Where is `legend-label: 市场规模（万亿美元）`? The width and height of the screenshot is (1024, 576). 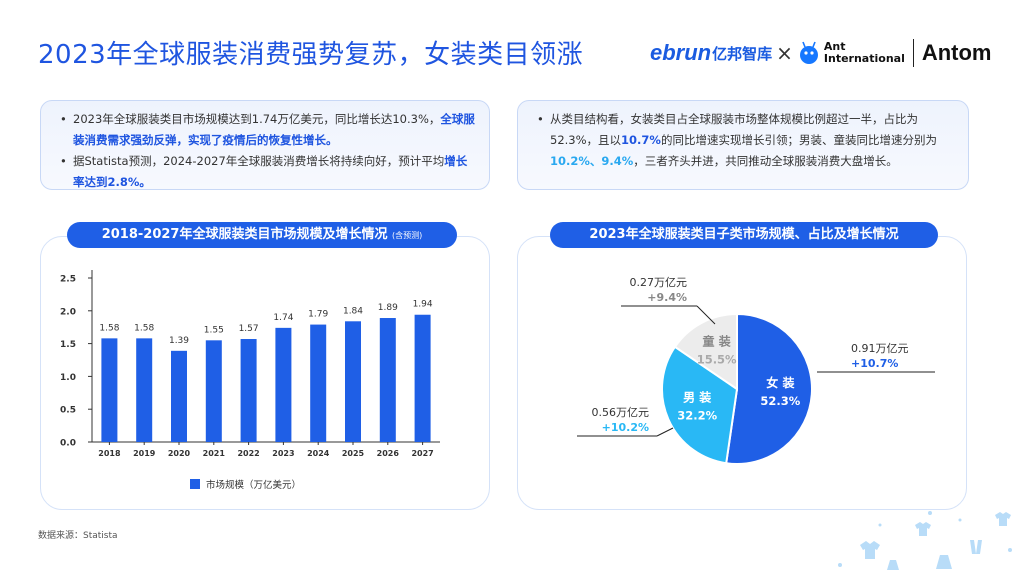 legend-label: 市场规模（万亿美元） is located at coordinates (253, 485).